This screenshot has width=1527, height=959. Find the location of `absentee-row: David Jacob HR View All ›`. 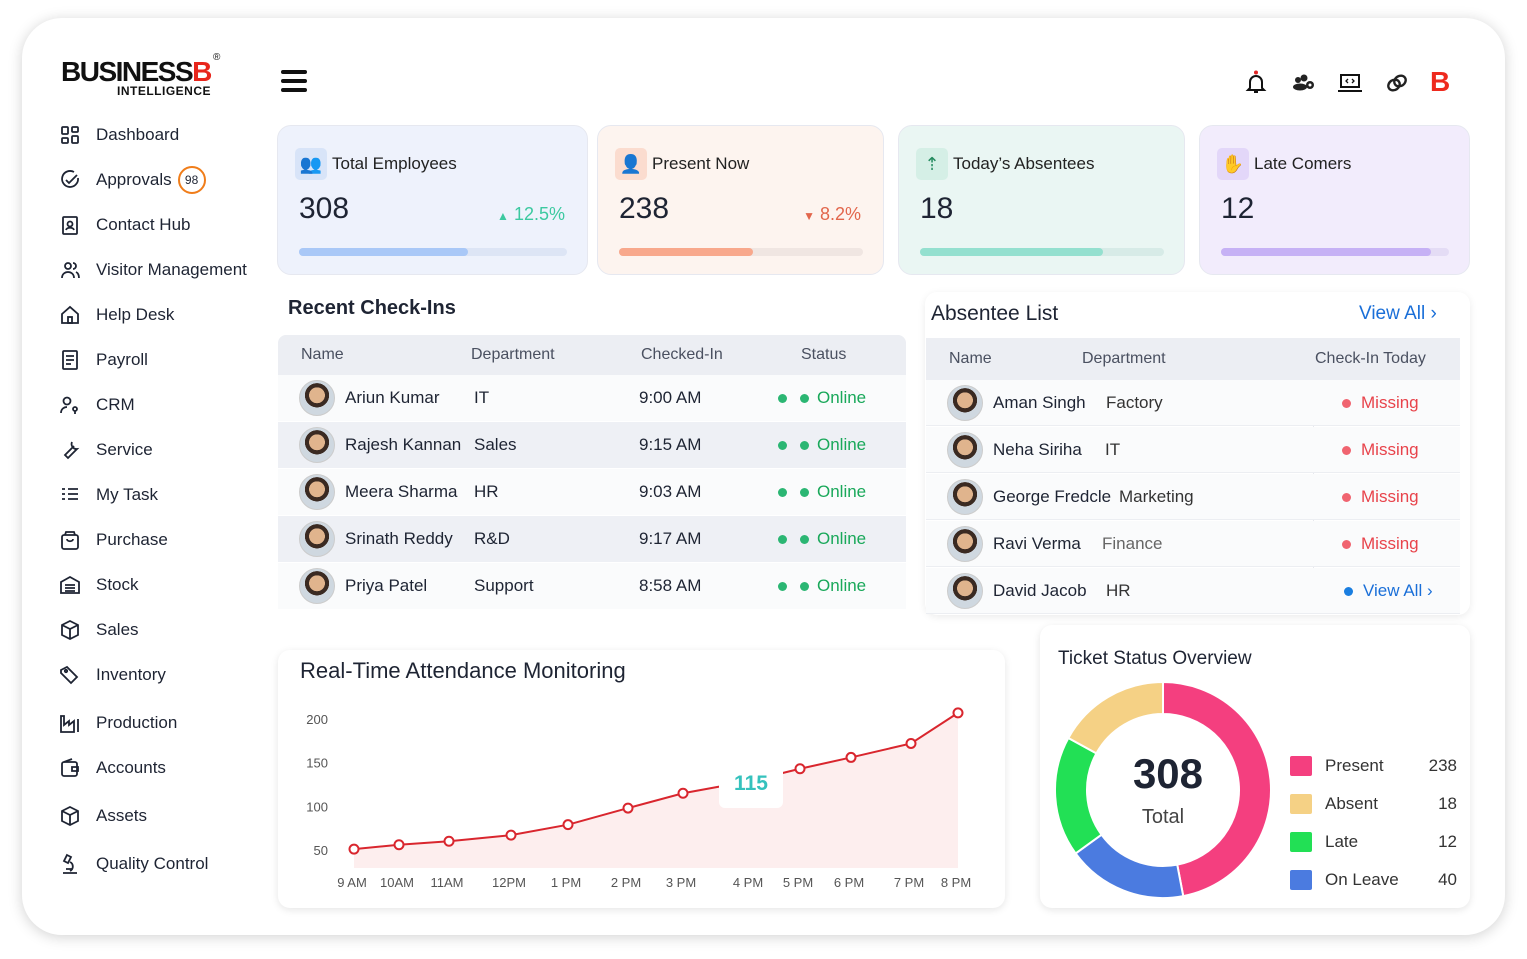

absentee-row: David Jacob HR View All › is located at coordinates (1193, 591).